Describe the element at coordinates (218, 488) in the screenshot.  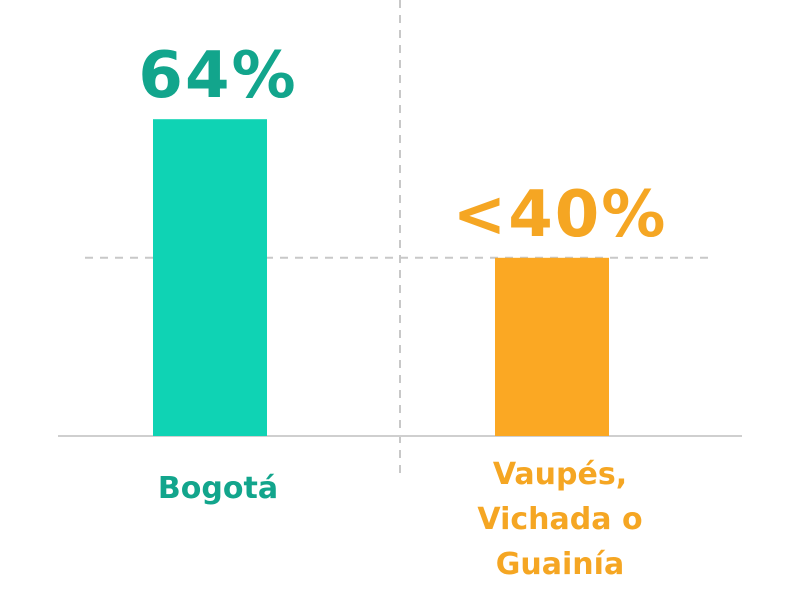
I see `x-tick-label: Bogotá` at that location.